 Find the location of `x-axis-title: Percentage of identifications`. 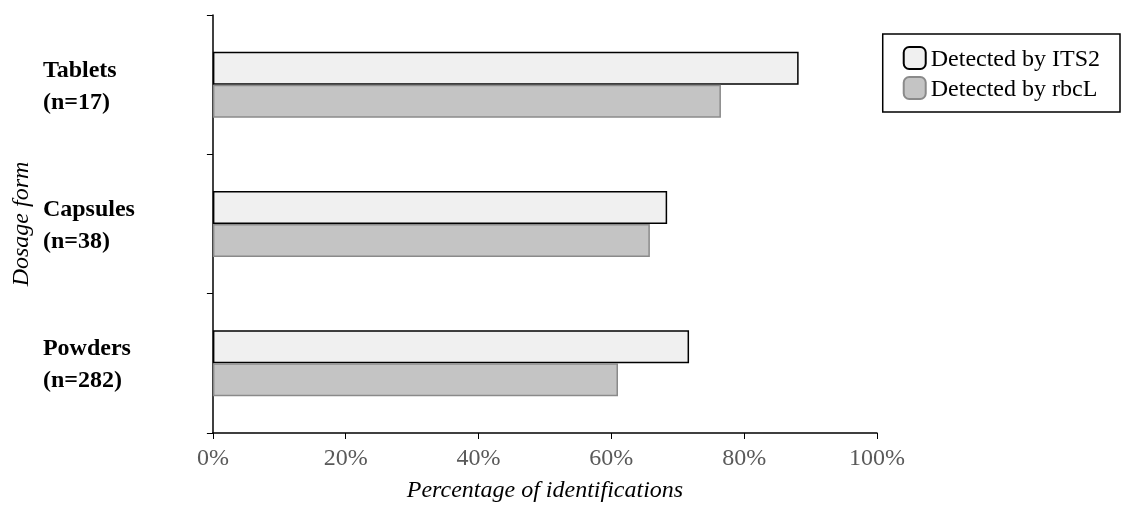

x-axis-title: Percentage of identifications is located at coordinates (544, 489).